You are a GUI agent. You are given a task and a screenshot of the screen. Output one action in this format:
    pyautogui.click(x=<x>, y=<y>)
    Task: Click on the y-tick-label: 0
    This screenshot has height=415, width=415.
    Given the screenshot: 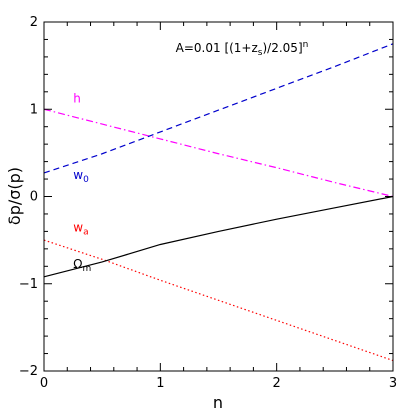 What is the action you would take?
    pyautogui.click(x=34, y=197)
    